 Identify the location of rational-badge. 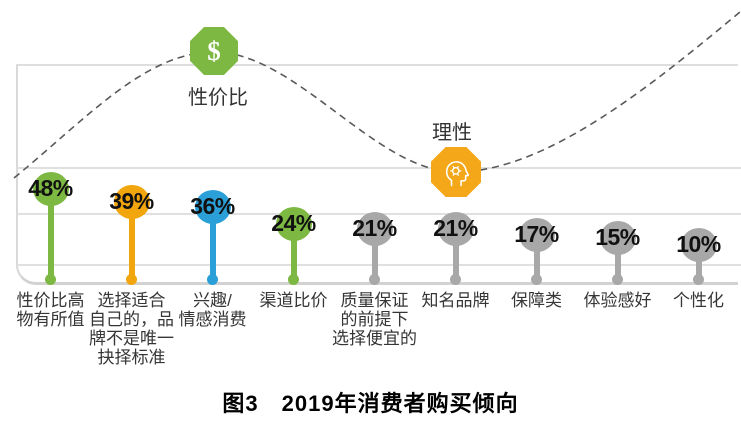
(456, 172).